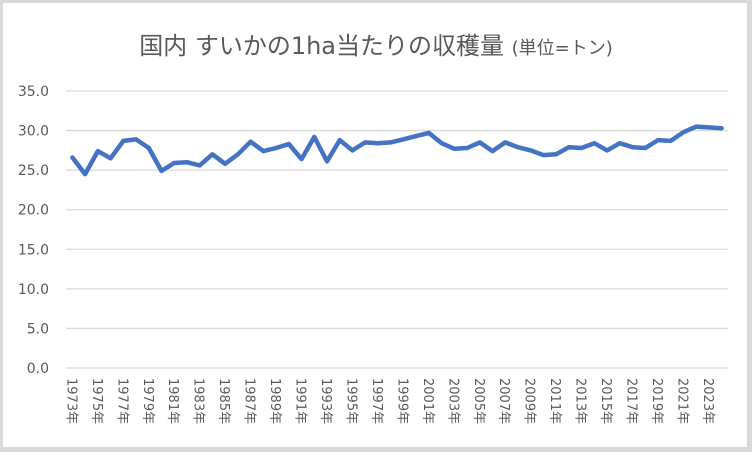  Describe the element at coordinates (452, 401) in the screenshot. I see `x-tick-label: 2003年` at that location.